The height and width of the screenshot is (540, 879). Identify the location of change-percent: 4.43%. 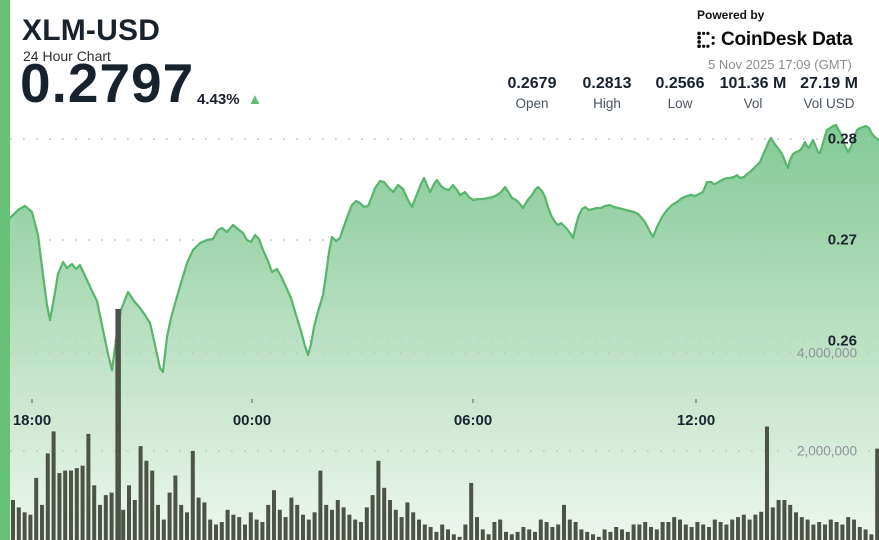
(218, 99).